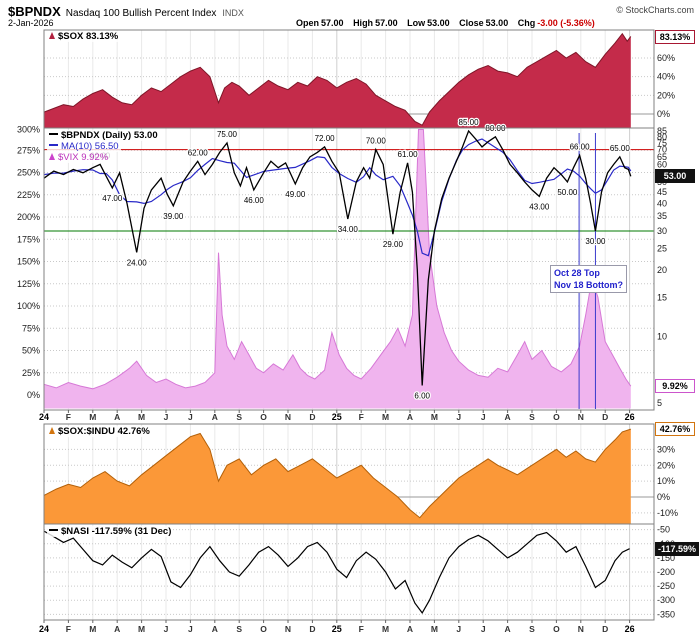 This screenshot has height=639, width=700. What do you see at coordinates (376, 141) in the screenshot?
I see `point-label: 70.00` at bounding box center [376, 141].